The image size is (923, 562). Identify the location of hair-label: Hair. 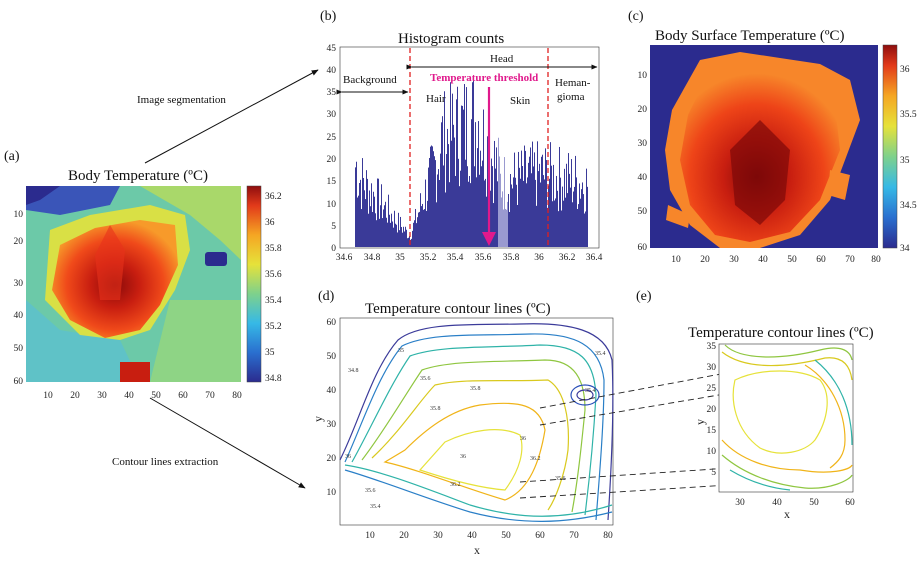
(436, 99).